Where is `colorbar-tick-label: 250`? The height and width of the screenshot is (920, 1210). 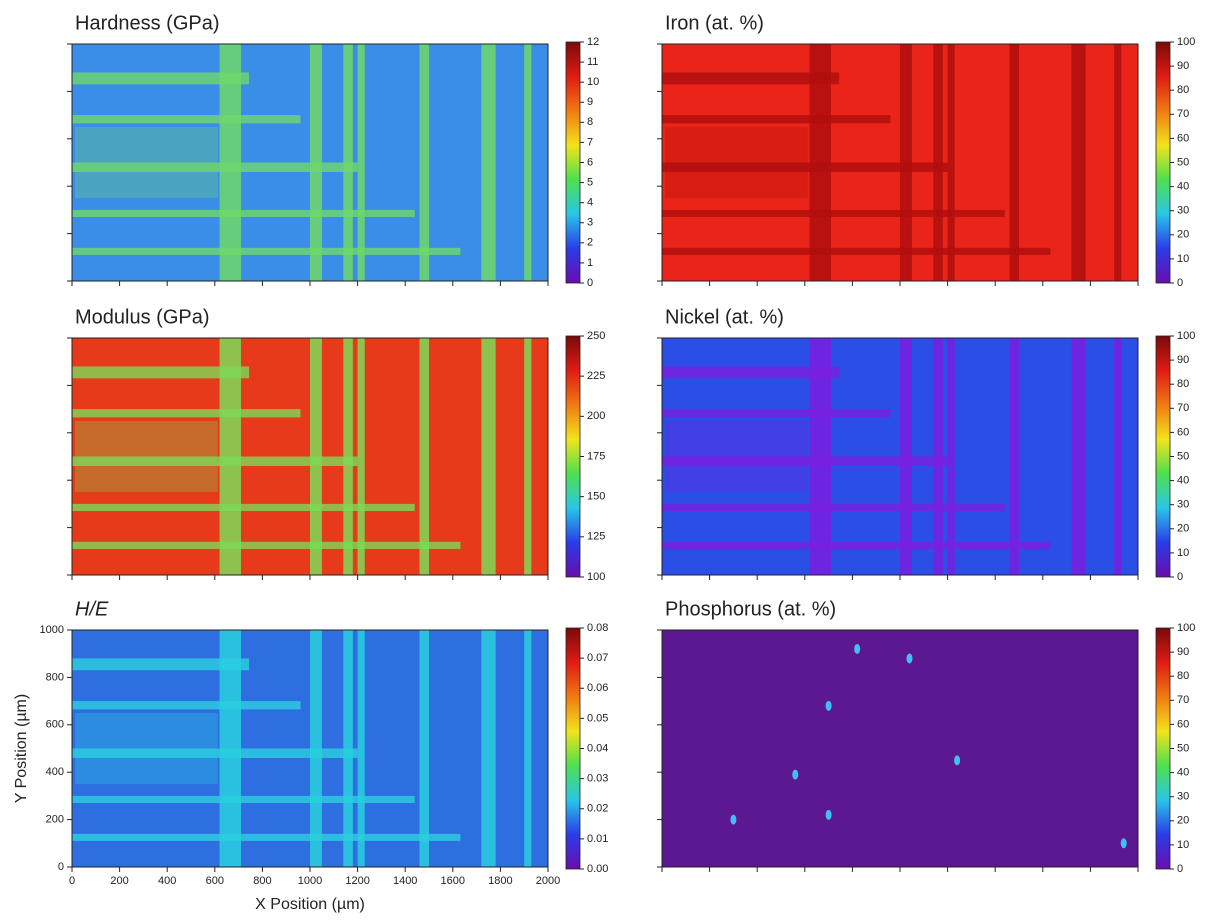
colorbar-tick-label: 250 is located at coordinates (596, 336).